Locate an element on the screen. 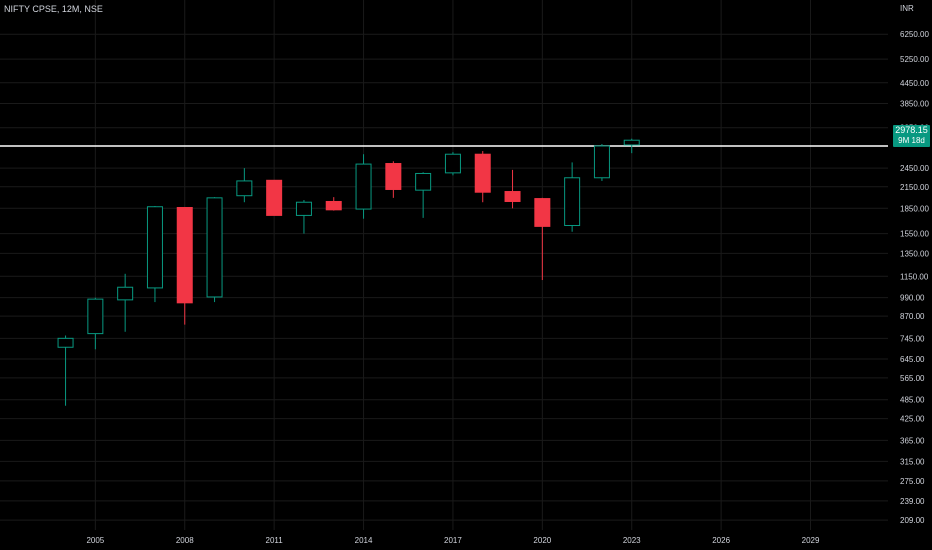 Image resolution: width=932 pixels, height=550 pixels. candle-2012 is located at coordinates (303, 217).